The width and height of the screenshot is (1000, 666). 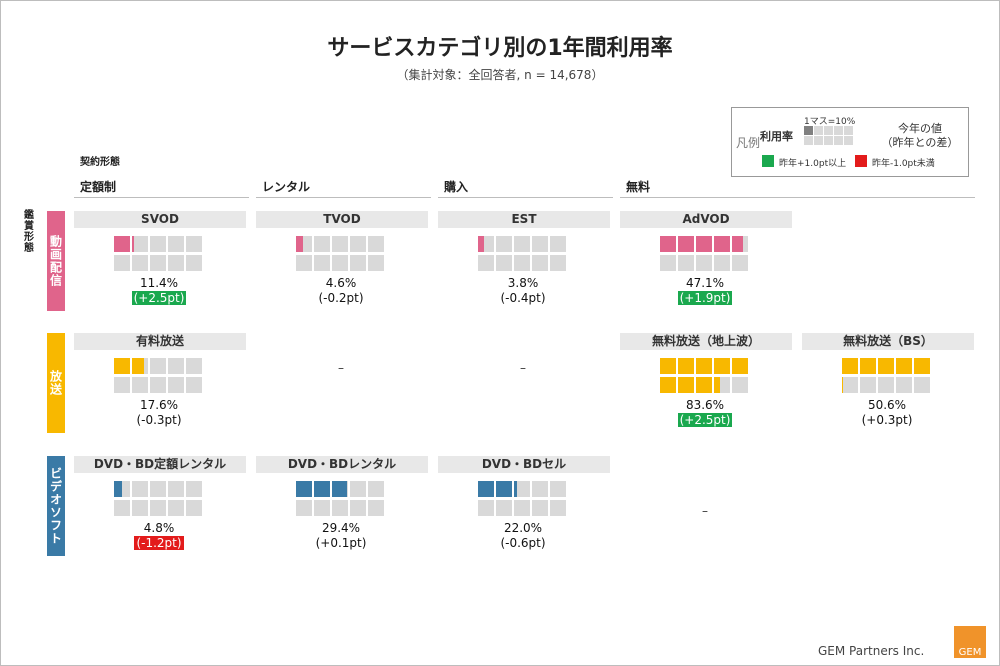 I want to click on empty-cell-dash: –, so click(x=705, y=511).